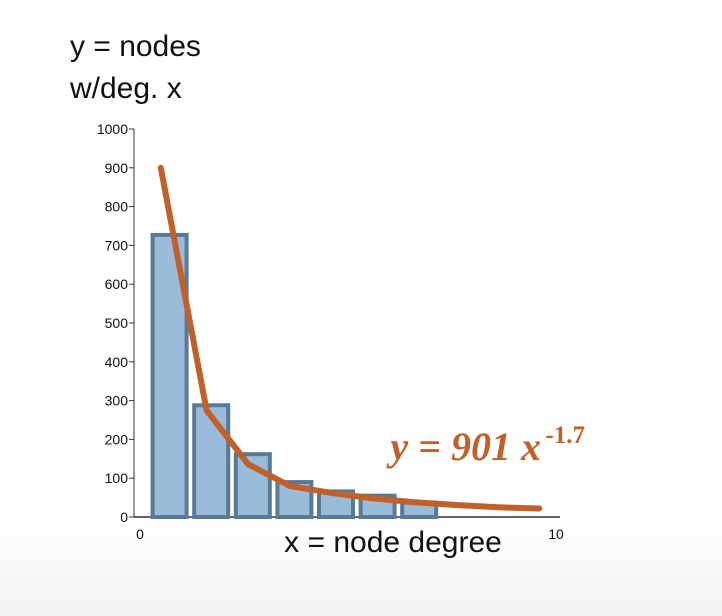 The width and height of the screenshot is (722, 616). Describe the element at coordinates (117, 284) in the screenshot. I see `y-tick-label: 600` at that location.